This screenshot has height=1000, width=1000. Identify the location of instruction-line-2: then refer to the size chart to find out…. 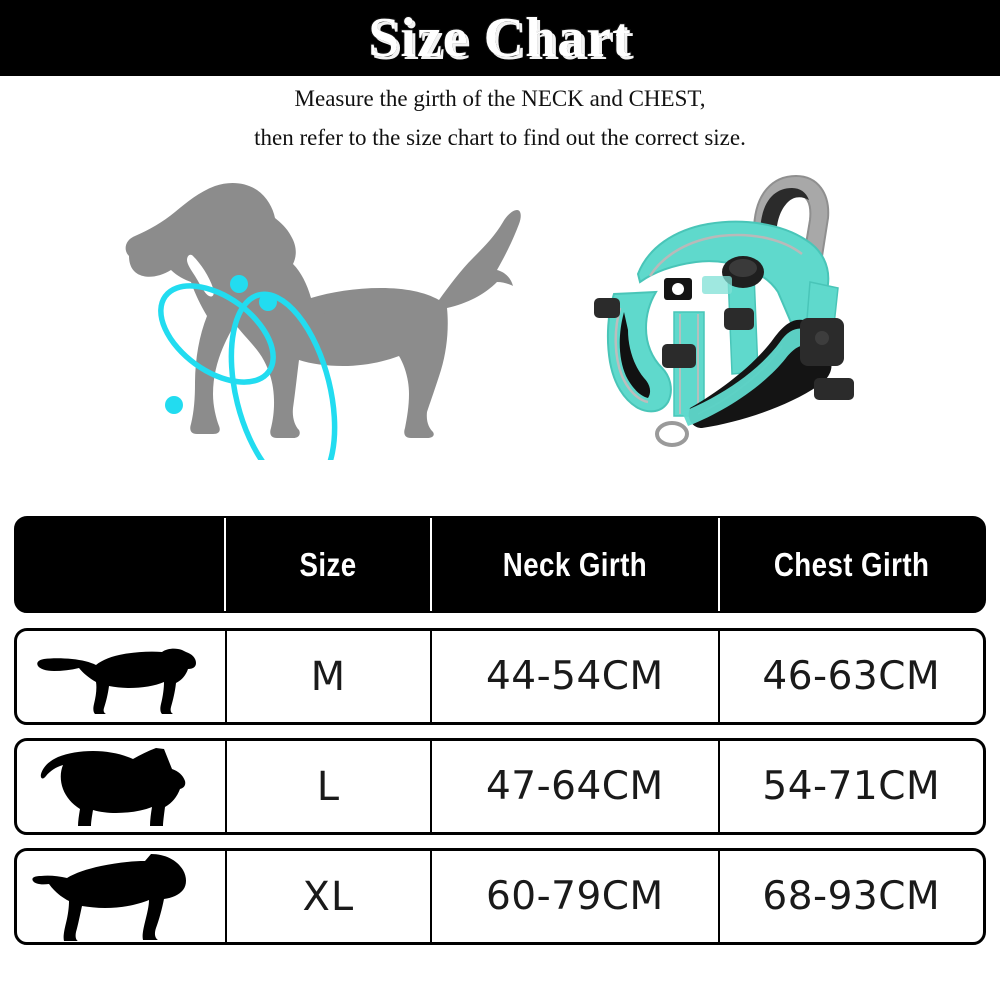
(500, 137).